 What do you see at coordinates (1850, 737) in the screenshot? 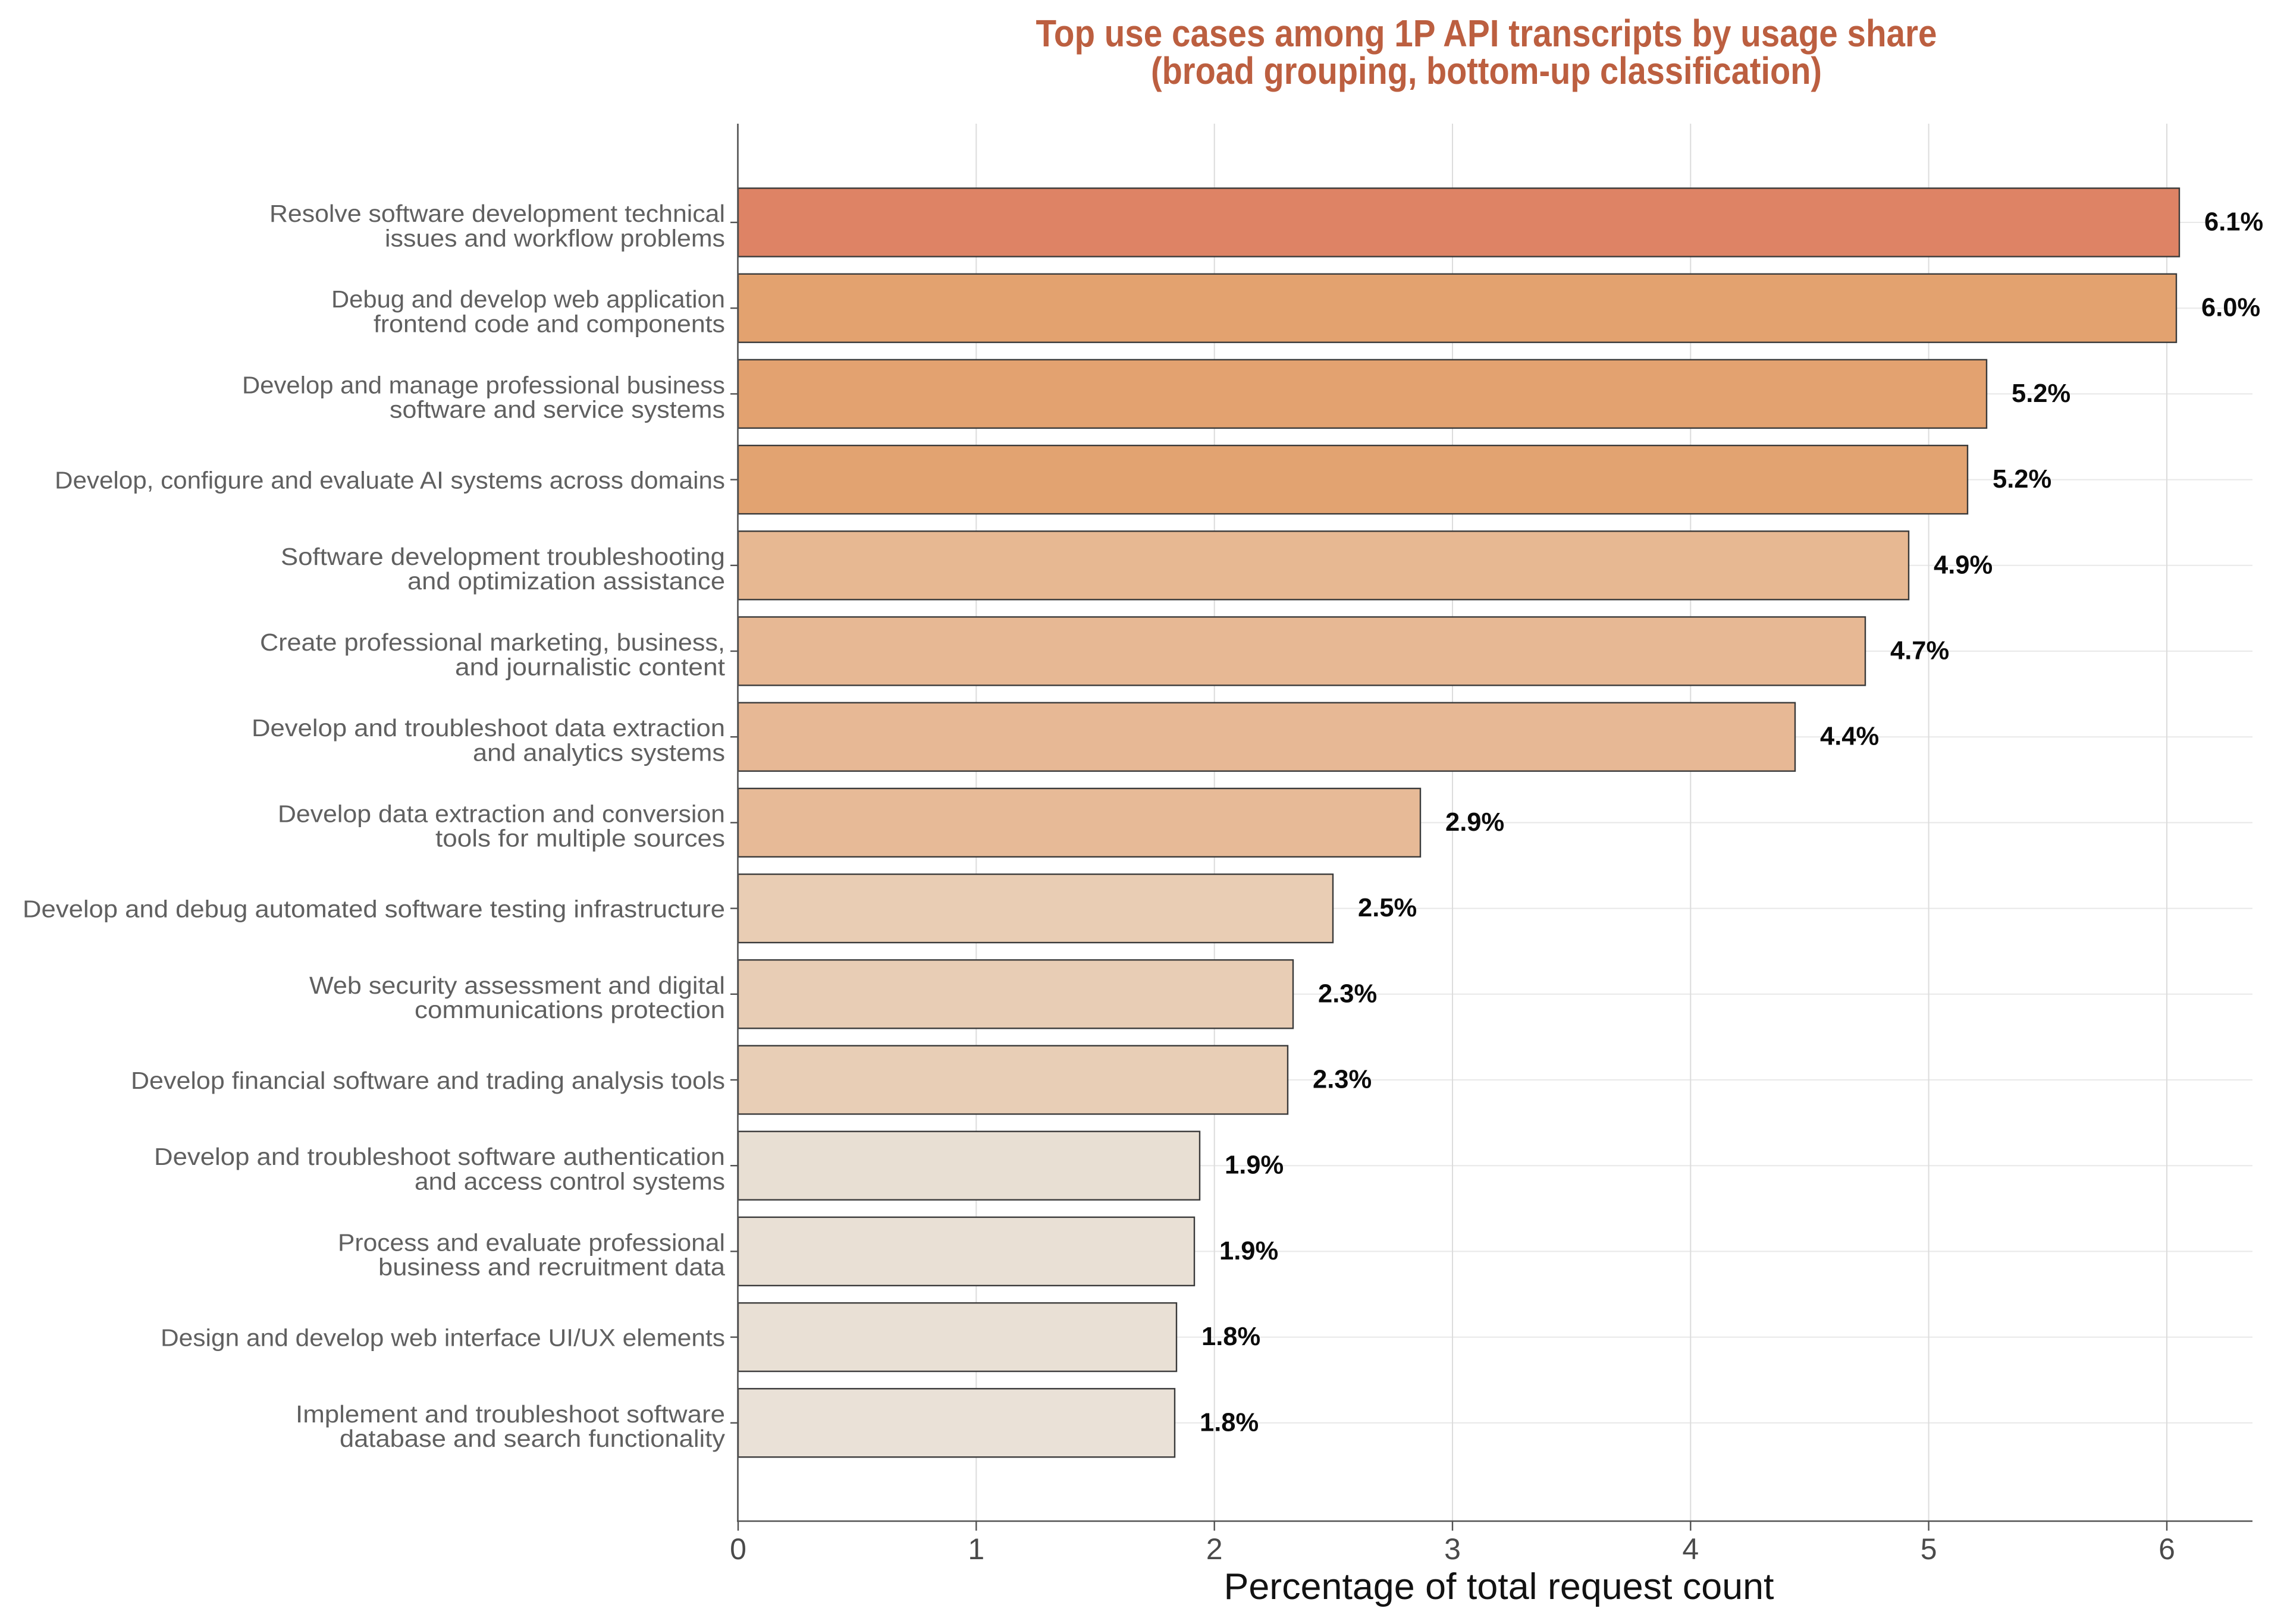
I see `svg-text: 4.4%` at bounding box center [1850, 737].